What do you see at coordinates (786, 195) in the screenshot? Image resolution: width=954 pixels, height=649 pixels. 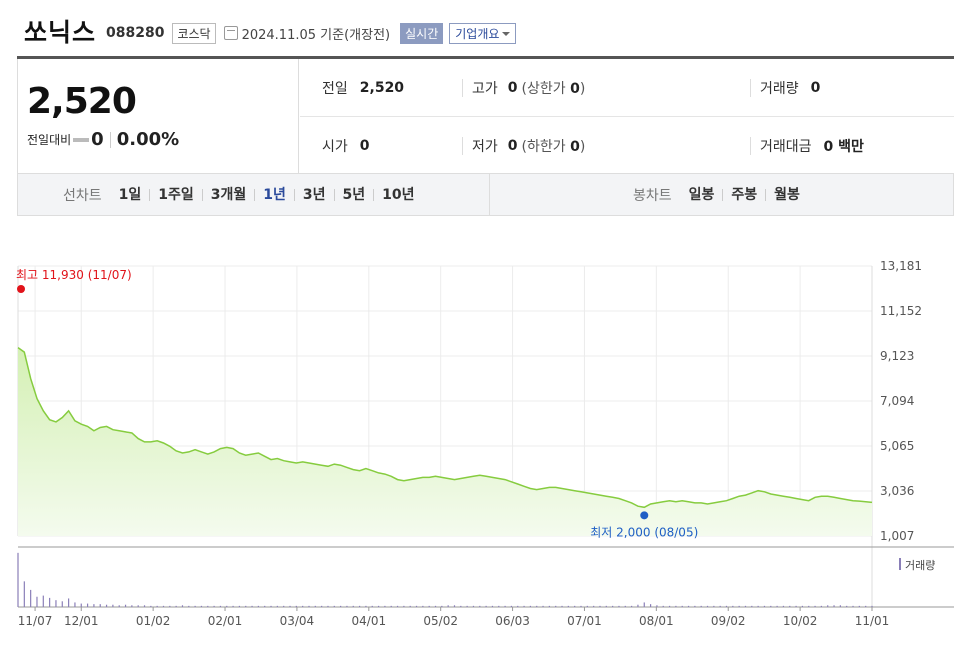 I see `candle-monthly: 월봉` at bounding box center [786, 195].